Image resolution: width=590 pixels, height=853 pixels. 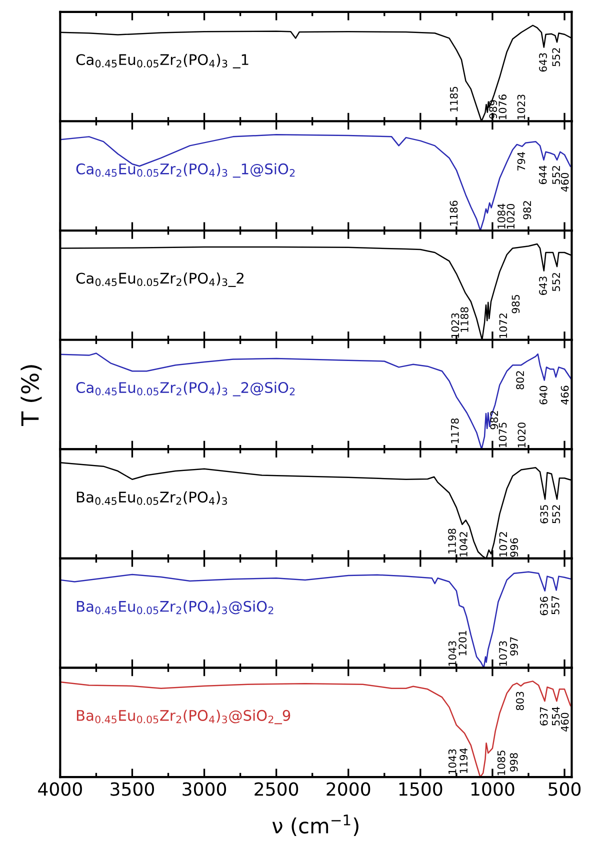 I want to click on annotation: 985, so click(x=516, y=304).